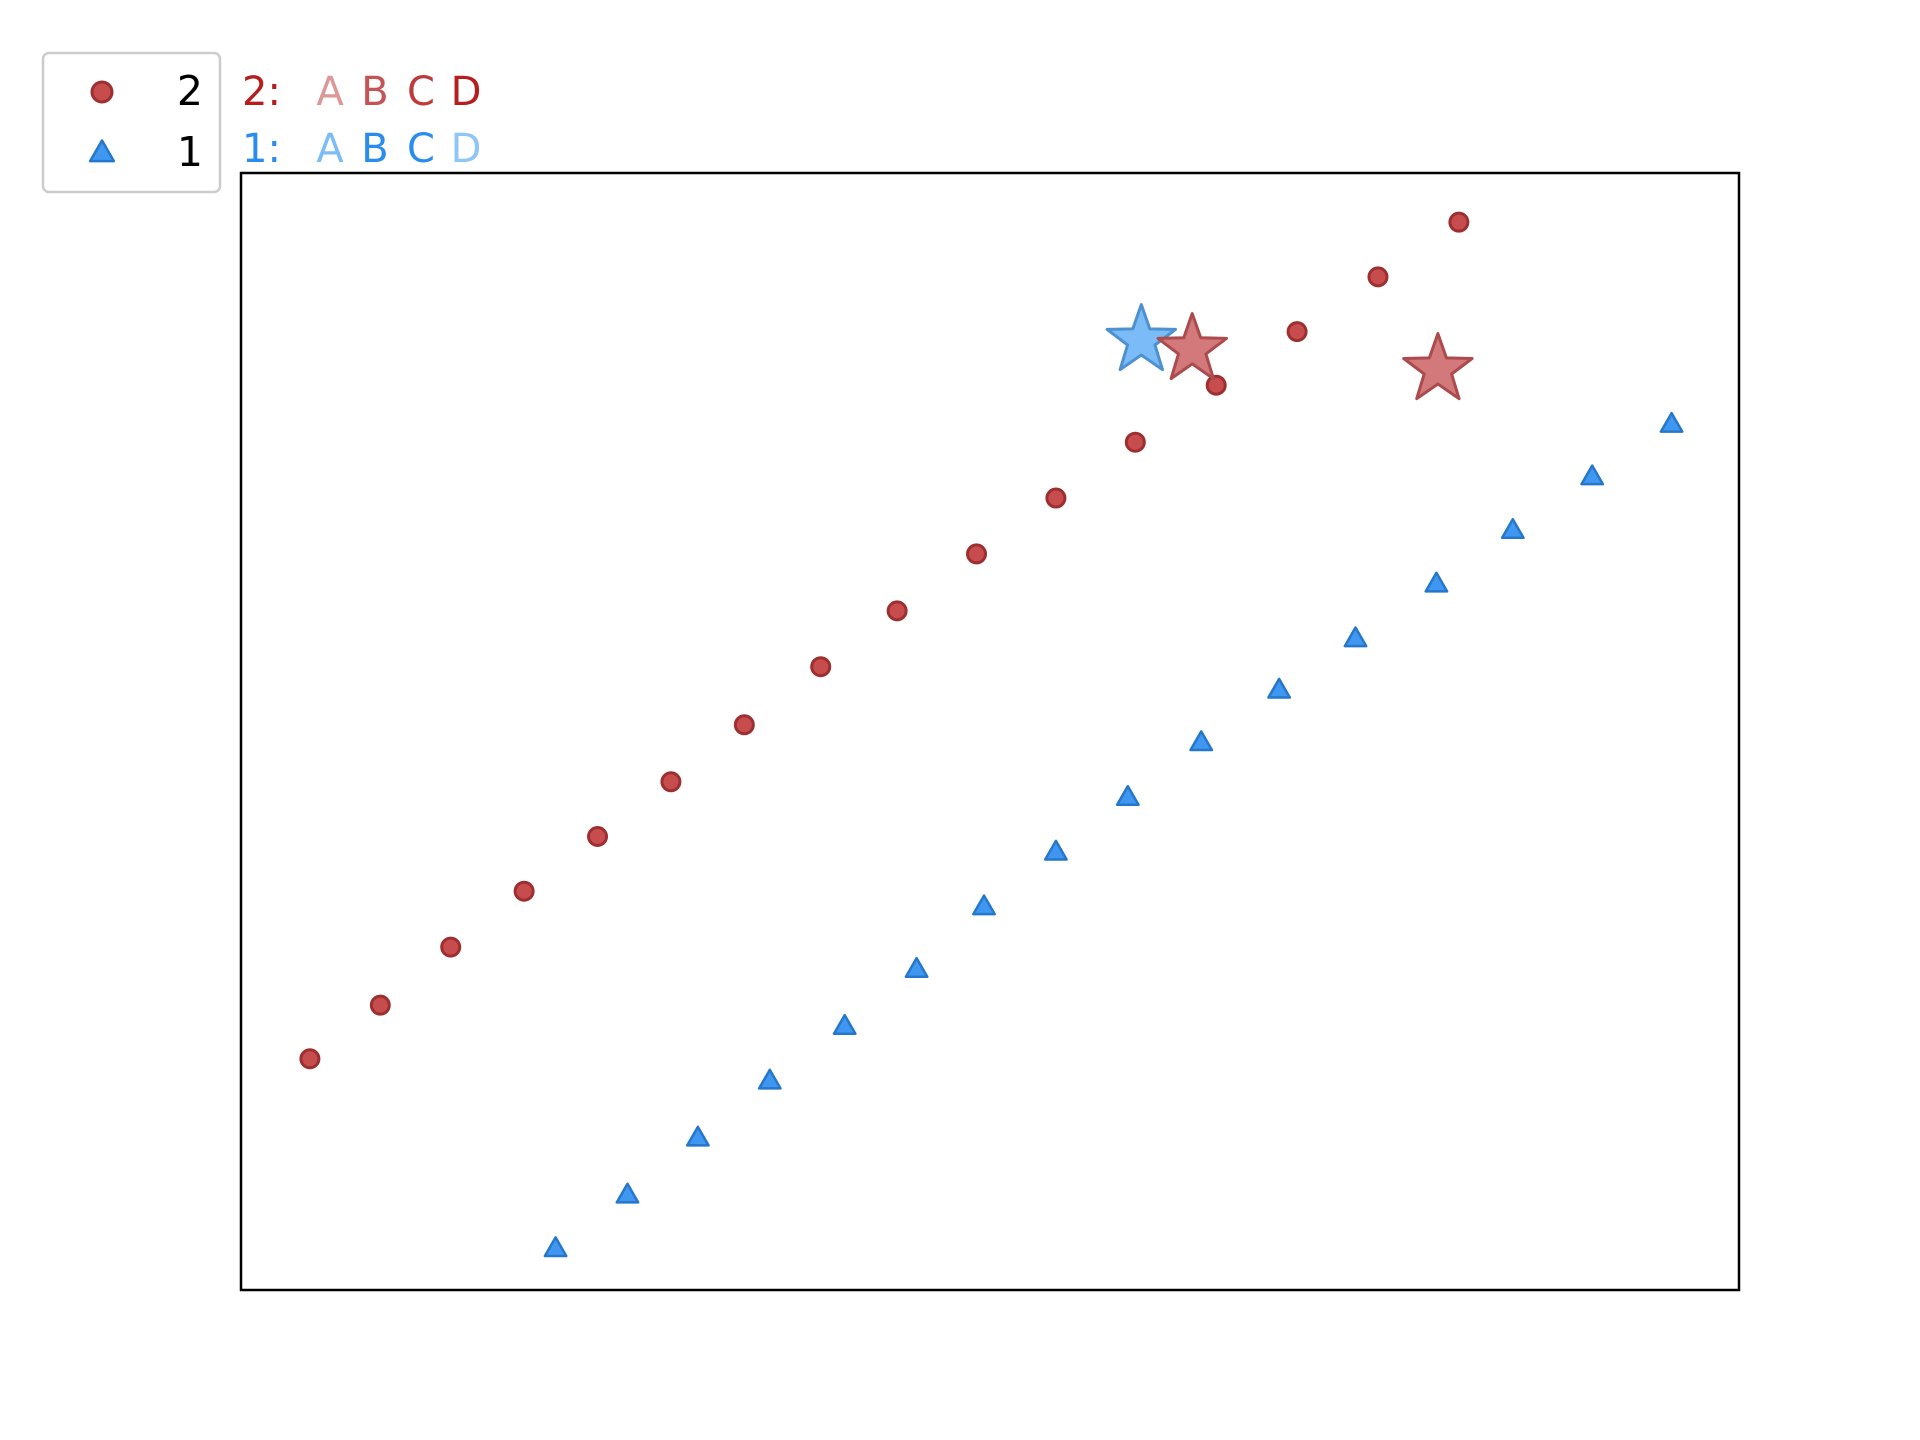 This screenshot has width=1920, height=1440. Describe the element at coordinates (145, 121) in the screenshot. I see `legend-entries: 21` at that location.